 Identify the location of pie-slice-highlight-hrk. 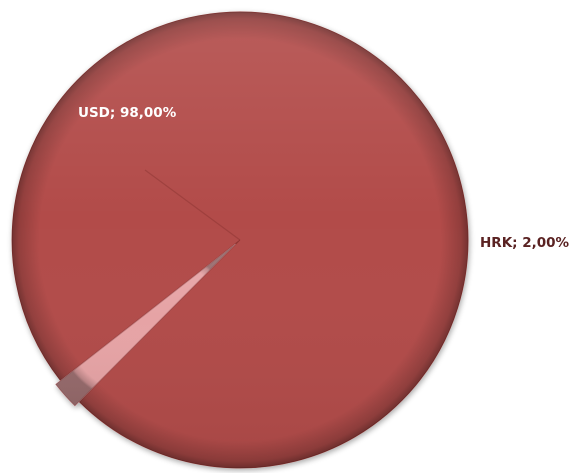
(145, 324).